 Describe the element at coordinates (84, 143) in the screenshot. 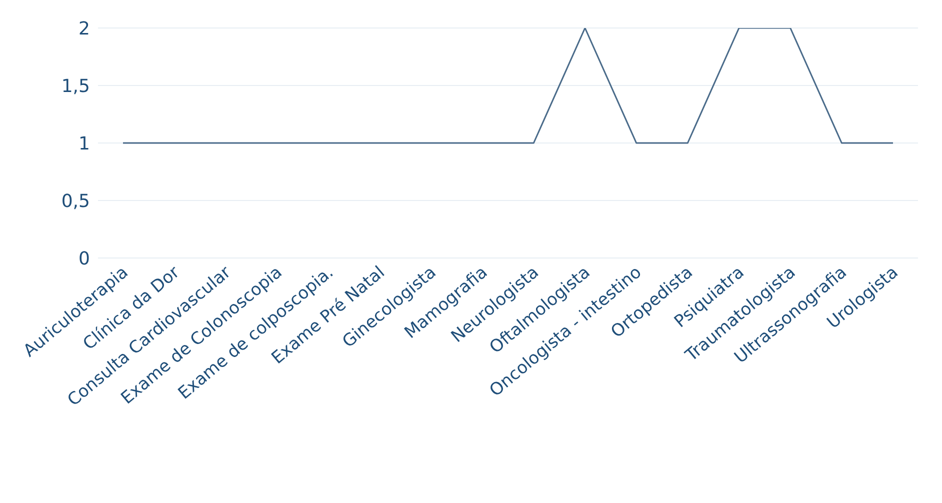

I see `y-tick-label: 1` at that location.